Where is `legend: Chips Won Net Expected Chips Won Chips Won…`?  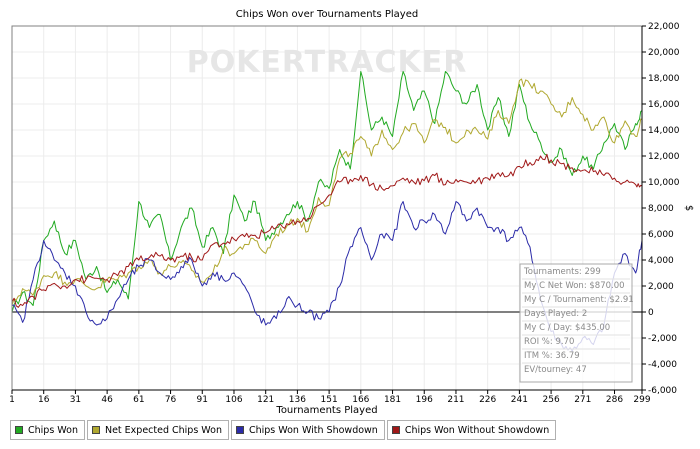
legend: Chips Won Net Expected Chips Won Chips Won… is located at coordinates (284, 430).